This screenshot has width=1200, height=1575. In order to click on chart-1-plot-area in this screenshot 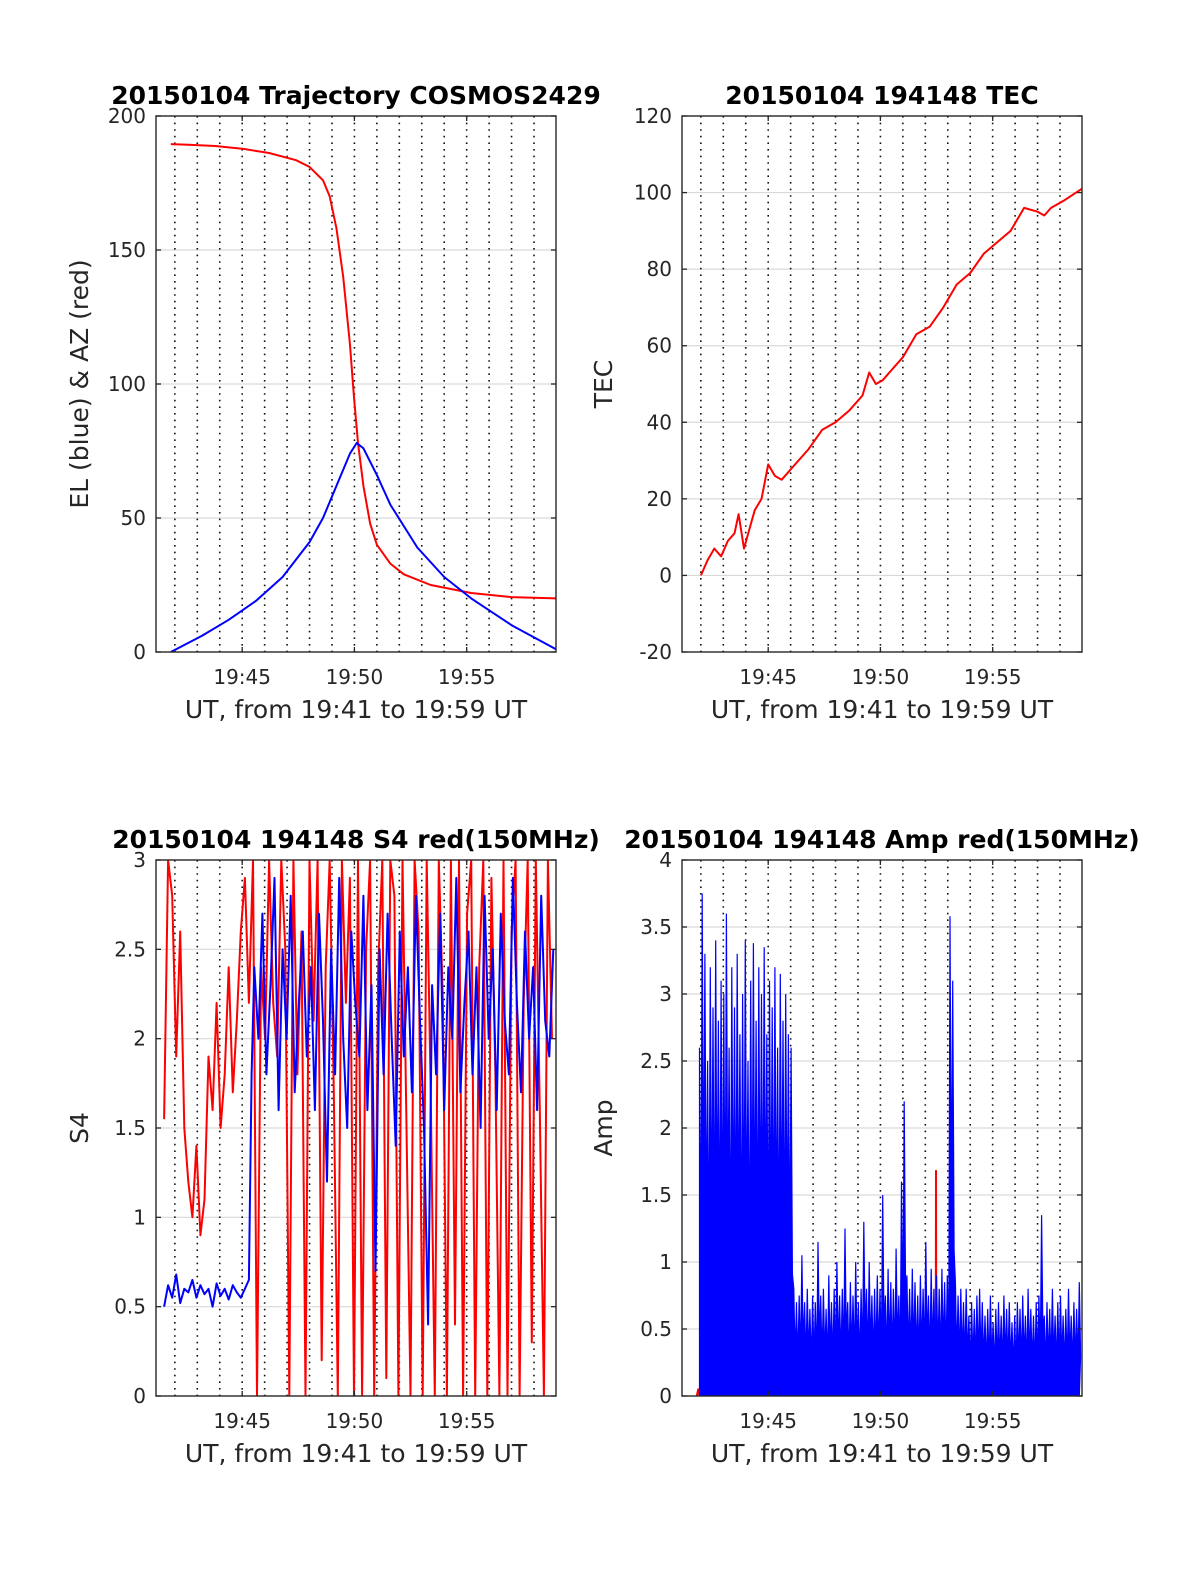, I will do `click(363, 397)`.